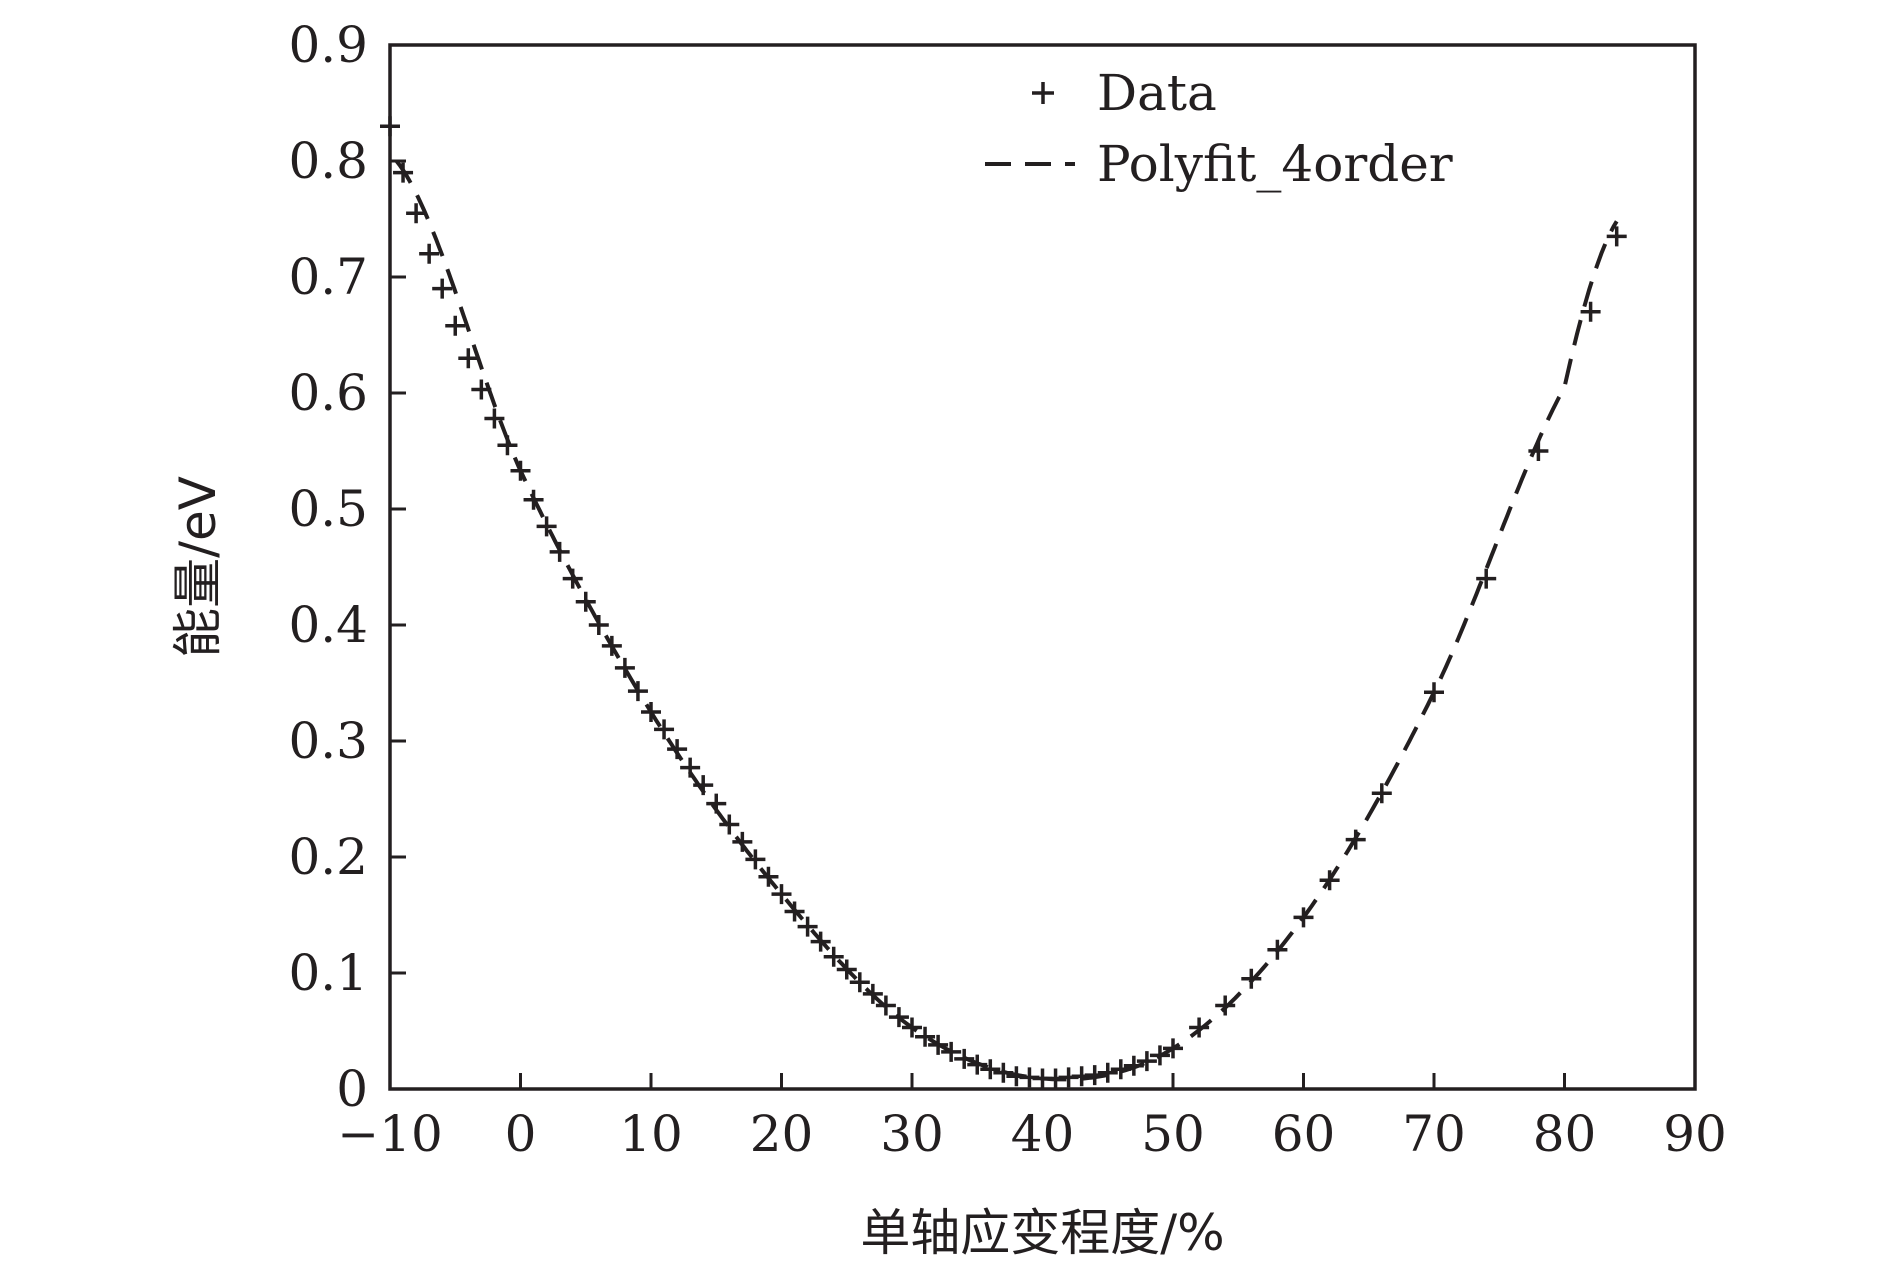  Describe the element at coordinates (1695, 1134) in the screenshot. I see `x-tick-label: 90` at that location.